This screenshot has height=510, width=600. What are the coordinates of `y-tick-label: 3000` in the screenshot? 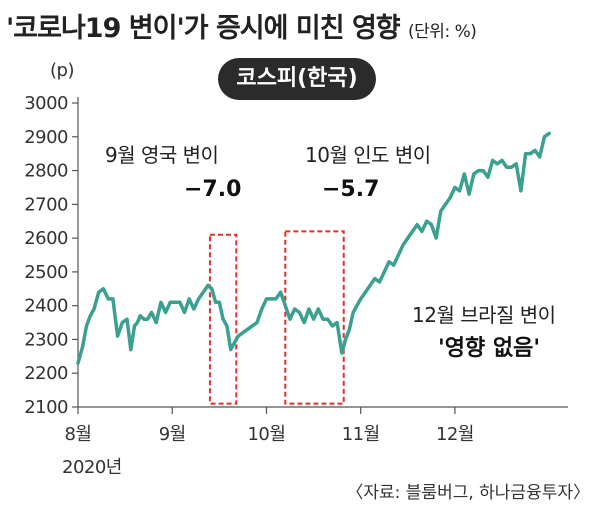 It's located at (46, 103).